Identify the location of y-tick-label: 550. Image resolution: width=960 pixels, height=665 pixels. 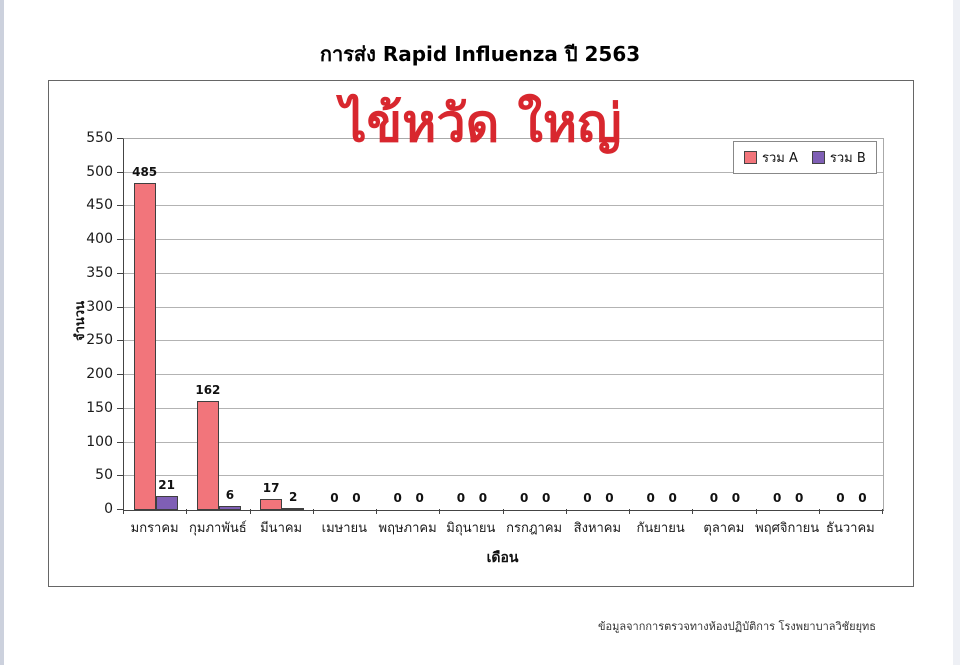
(99, 138).